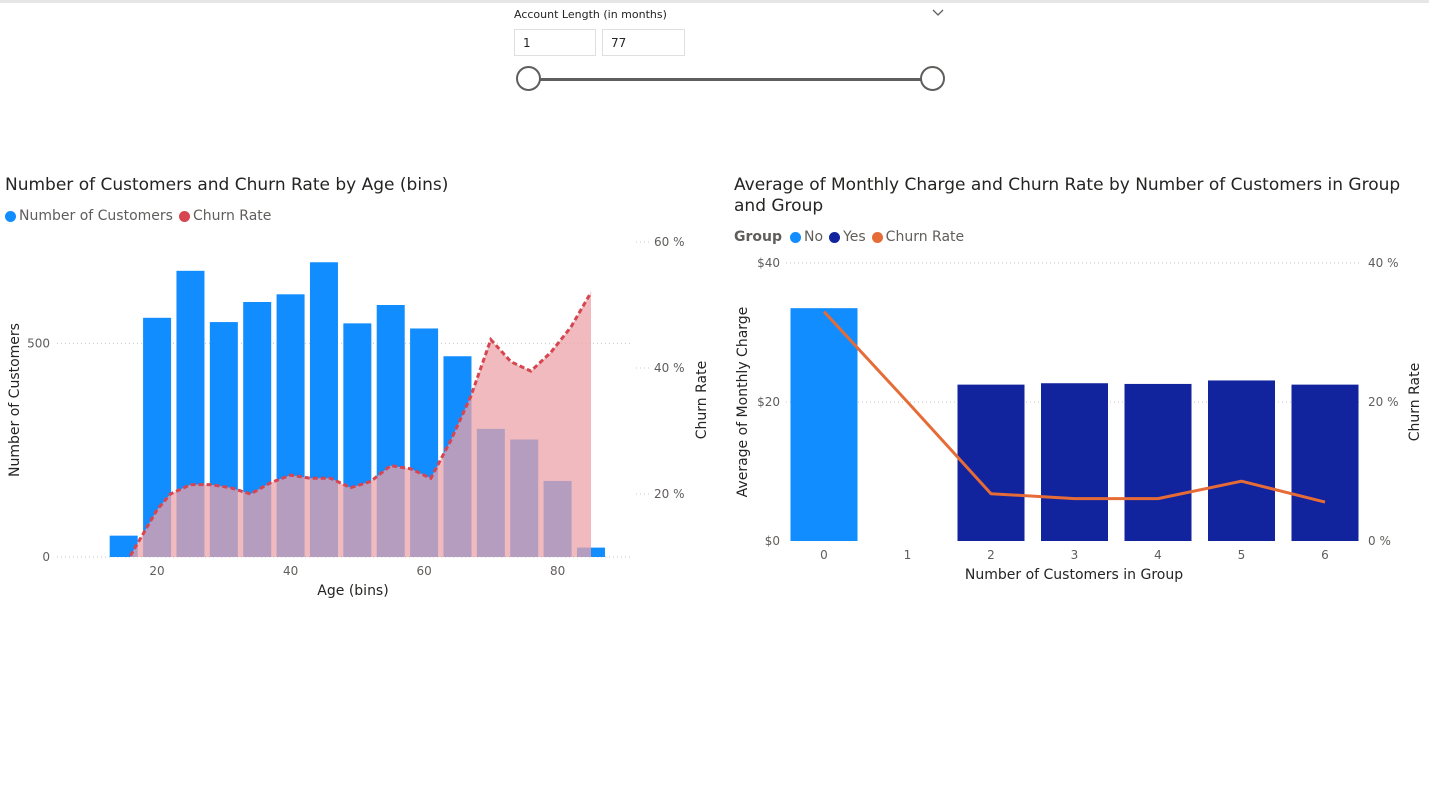  I want to click on slicer-title: Account Length (in months), so click(590, 14).